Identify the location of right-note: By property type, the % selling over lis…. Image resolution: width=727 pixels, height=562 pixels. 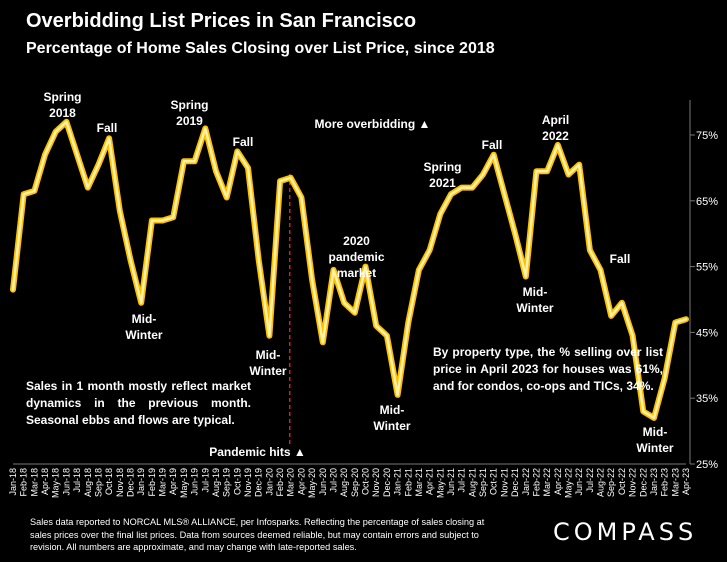
(548, 369).